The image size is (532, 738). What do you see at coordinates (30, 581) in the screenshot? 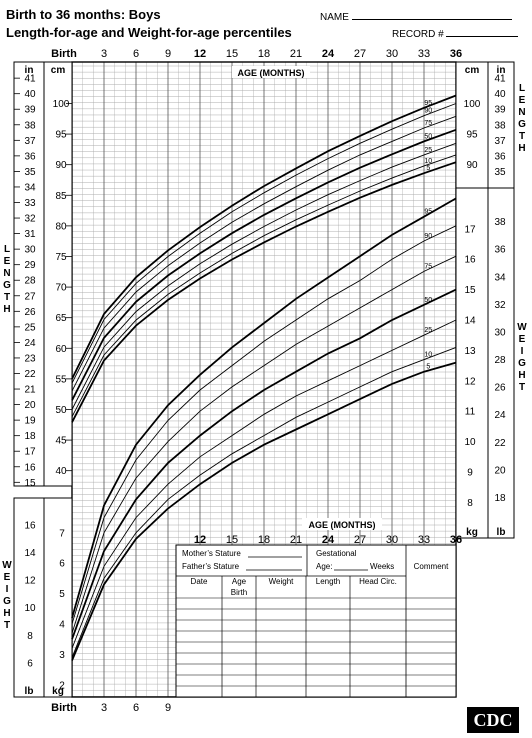
I see `weight-lb-tick-label: 12` at bounding box center [30, 581].